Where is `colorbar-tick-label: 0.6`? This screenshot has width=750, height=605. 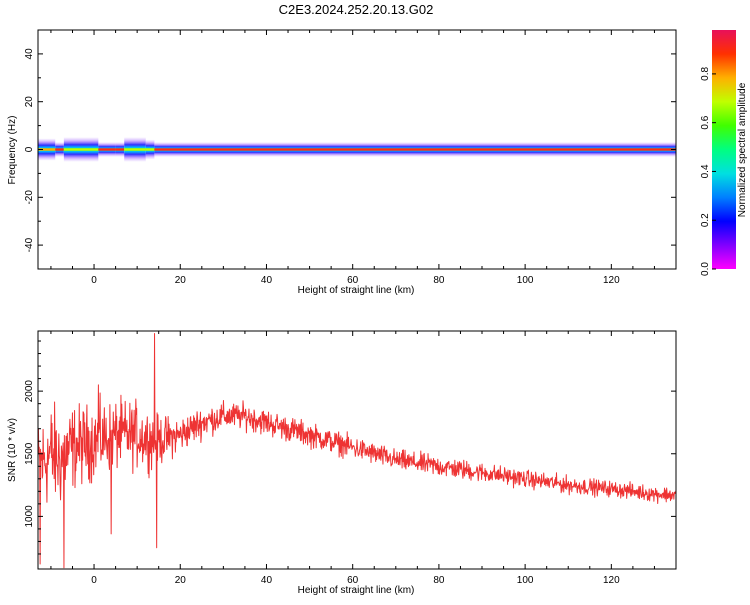
colorbar-tick-label: 0.6 is located at coordinates (705, 122).